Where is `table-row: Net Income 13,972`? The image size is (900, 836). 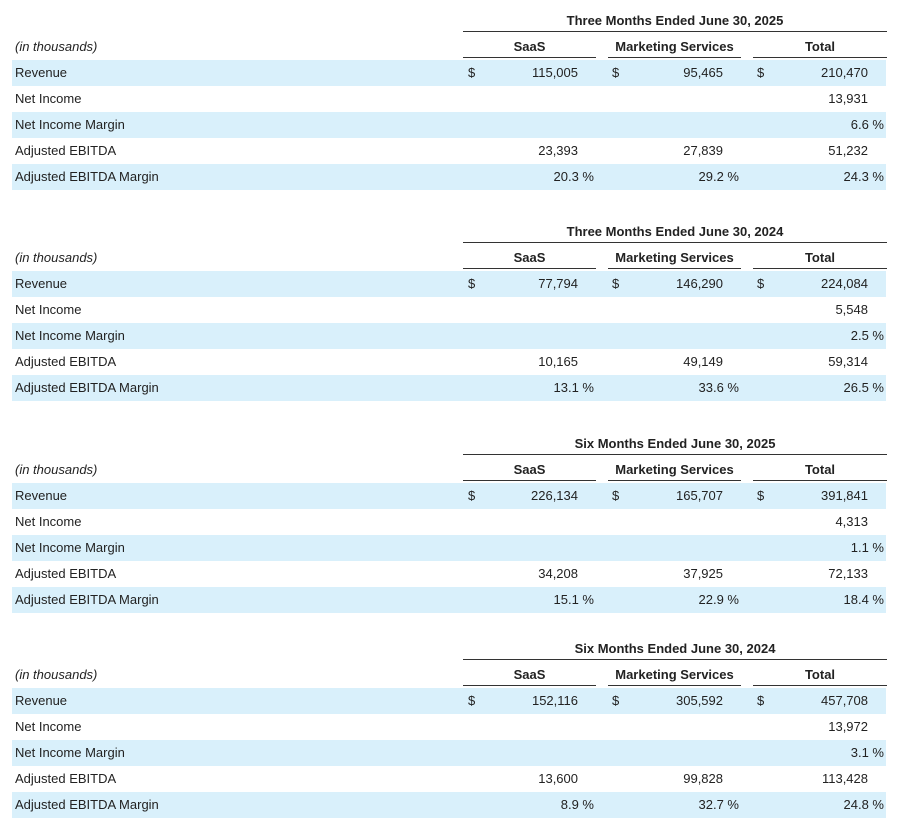
table-row: Net Income 13,972 is located at coordinates (449, 727).